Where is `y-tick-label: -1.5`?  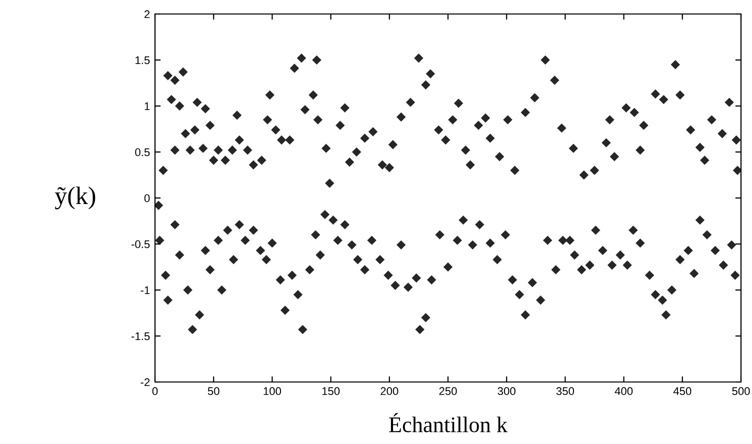 y-tick-label: -1.5 is located at coordinates (140, 336).